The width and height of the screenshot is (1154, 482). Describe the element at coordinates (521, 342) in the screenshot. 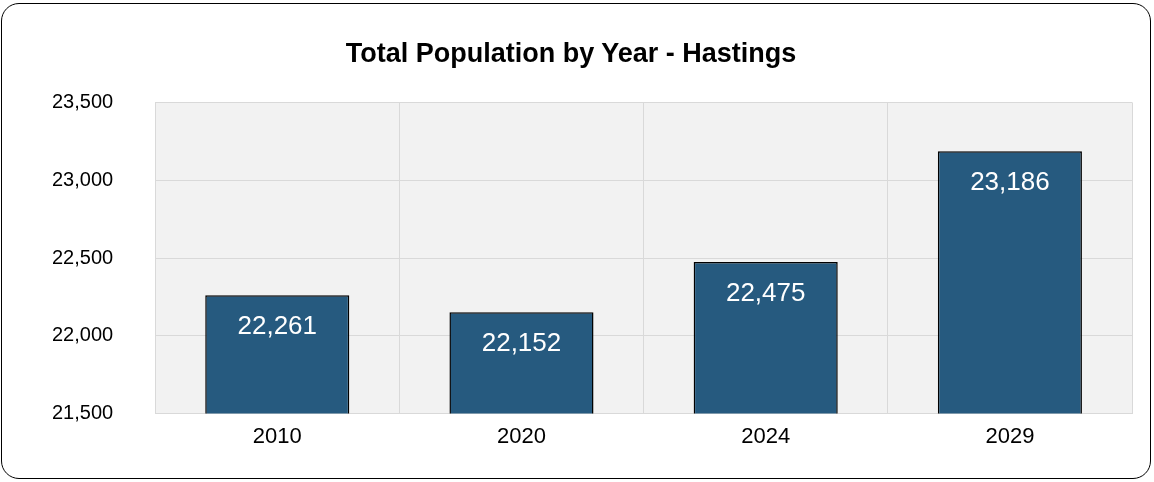

I see `data-label: 22,152` at that location.